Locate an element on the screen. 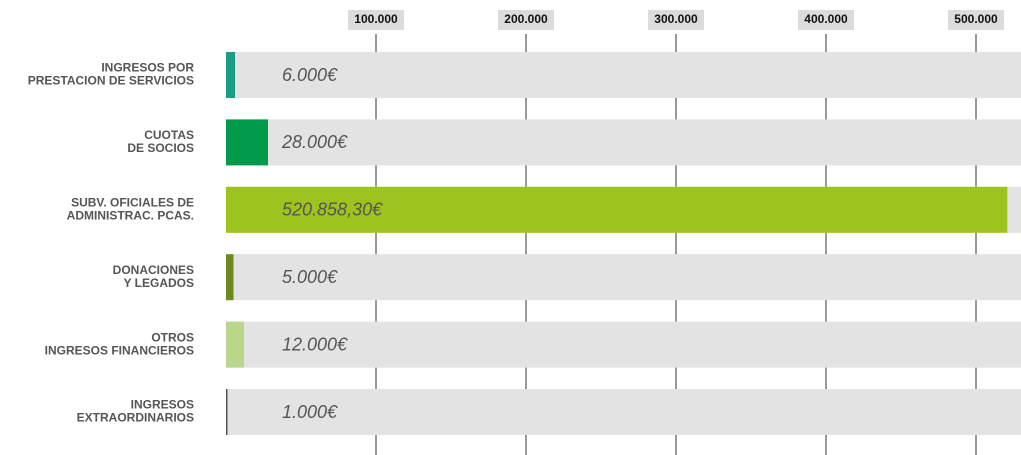  x-tick-label: 300.000 is located at coordinates (676, 19).